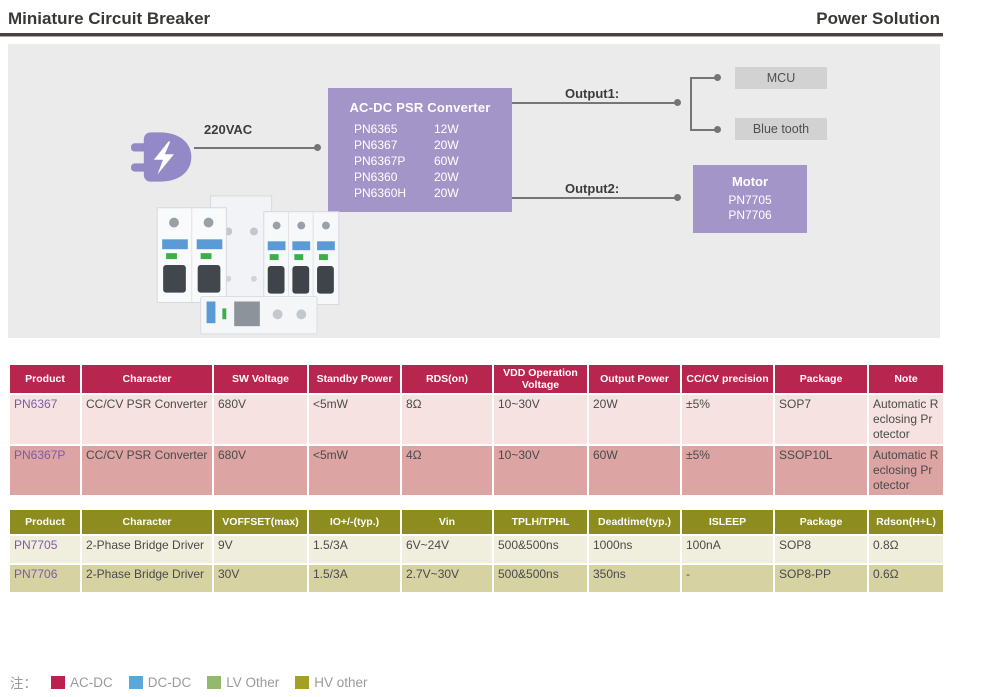  Describe the element at coordinates (750, 181) in the screenshot. I see `motor-title: Motor` at that location.